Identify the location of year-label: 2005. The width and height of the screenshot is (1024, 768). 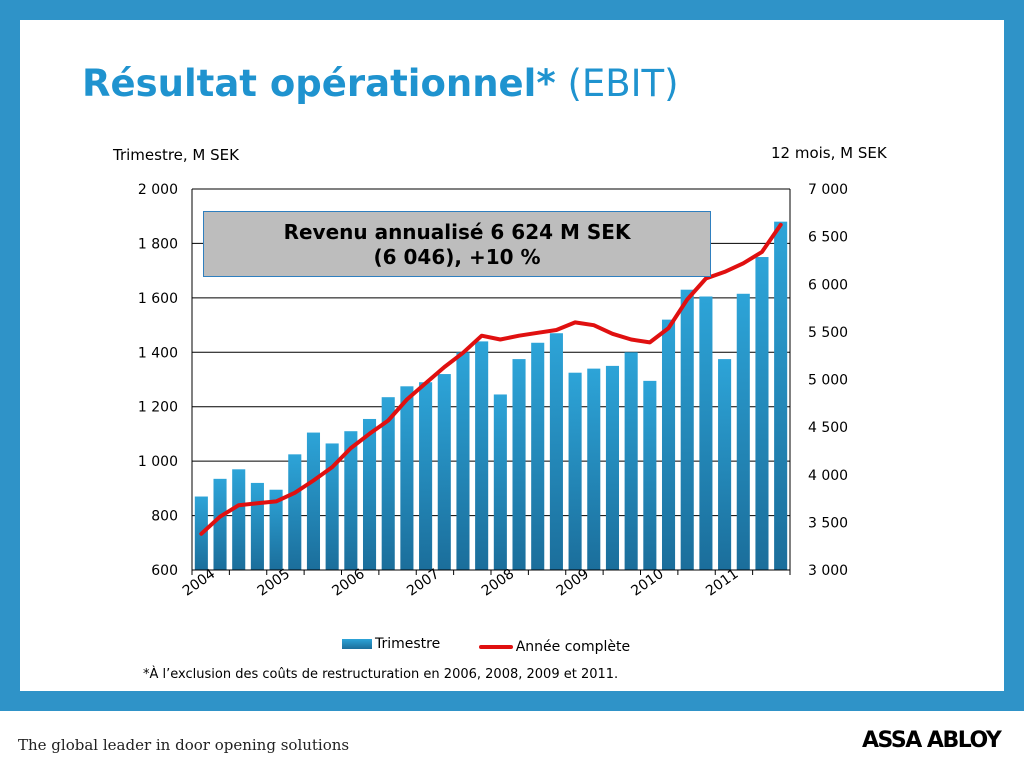
(274, 583).